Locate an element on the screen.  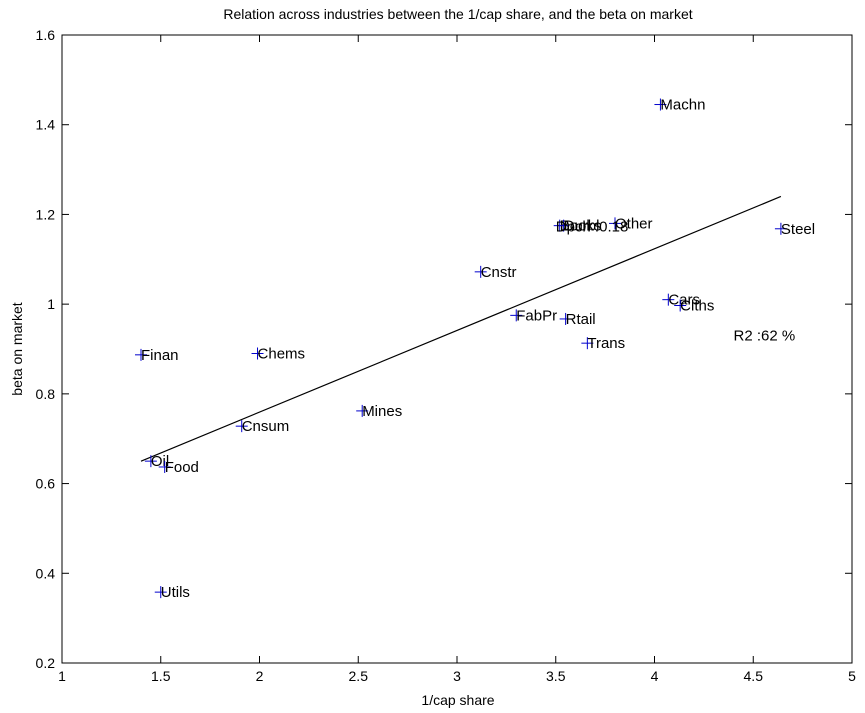
data-point: Chems is located at coordinates (278, 353).